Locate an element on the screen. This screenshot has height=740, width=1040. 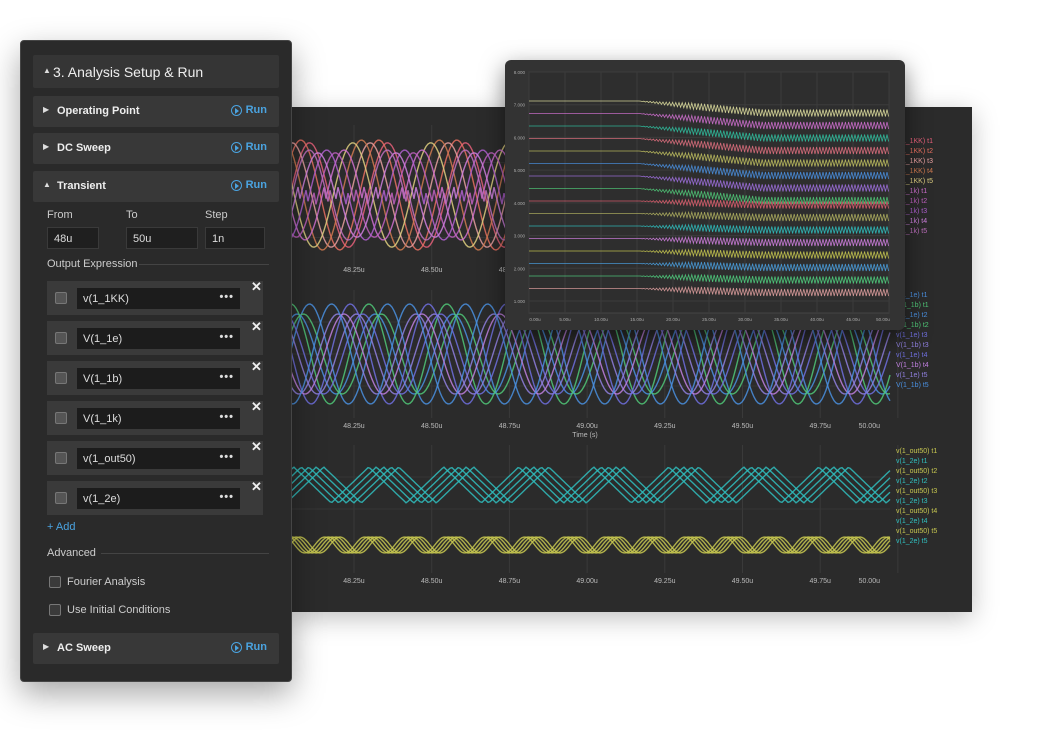
option-label: Use Initial Conditions is located at coordinates (119, 610).